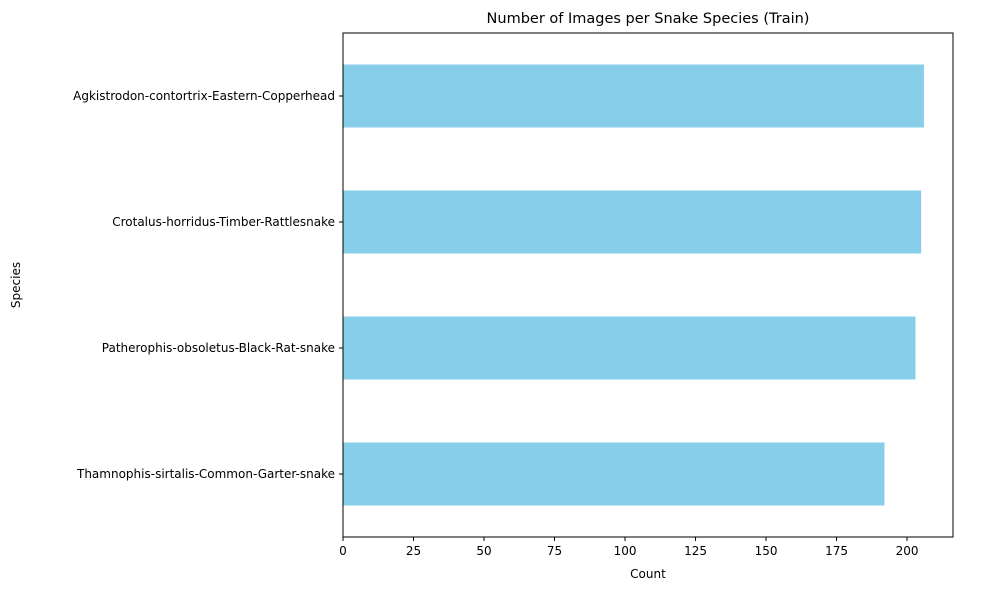 The width and height of the screenshot is (989, 590). Describe the element at coordinates (223, 222) in the screenshot. I see `y-tick-label: Crotalus-horridus-Timber-Rattlesnake` at that location.